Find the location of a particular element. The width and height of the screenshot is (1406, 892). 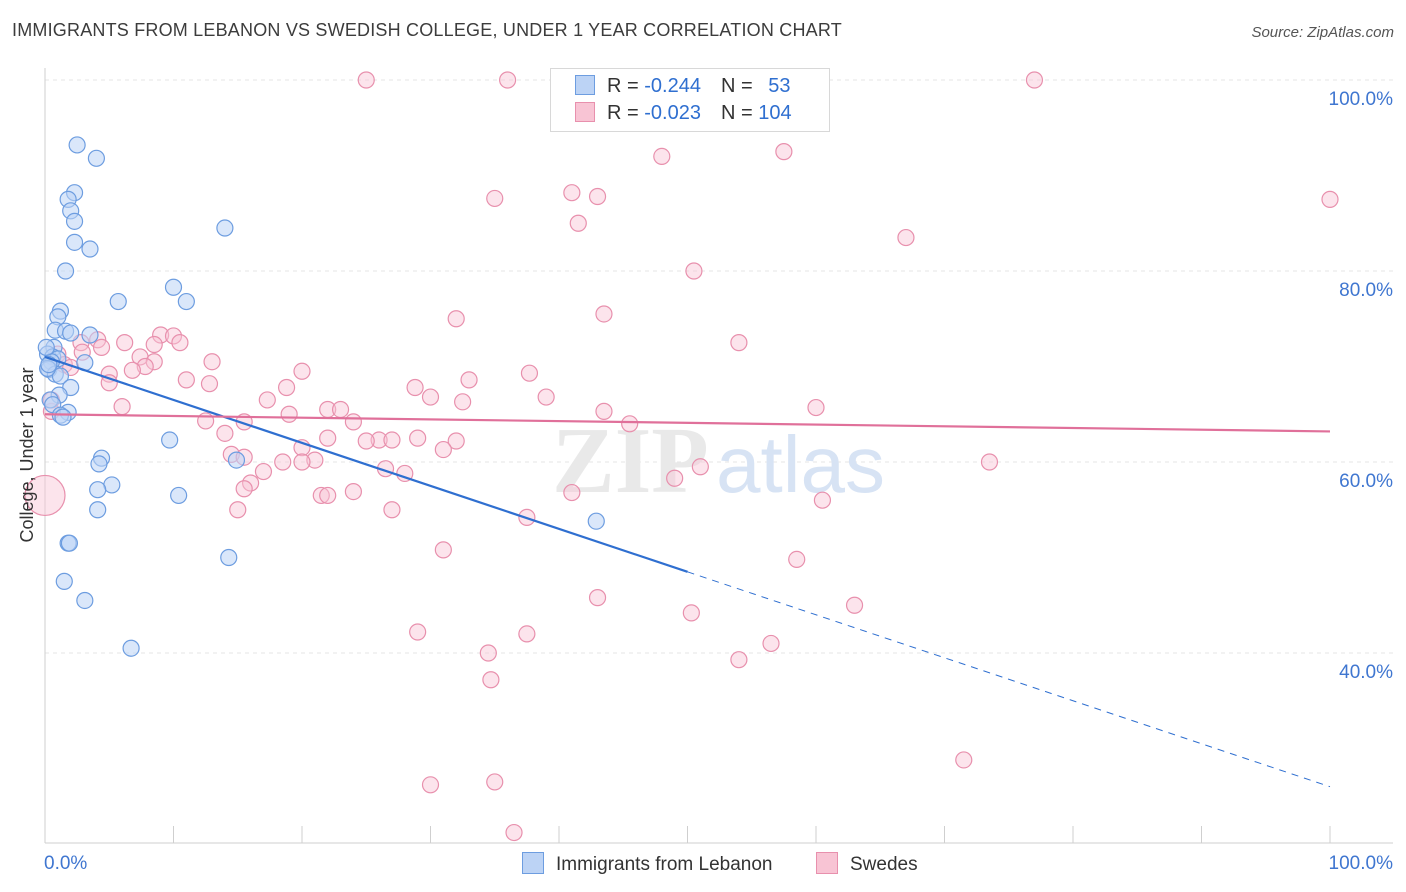

swedes-trendline is located at coordinates (687, 423).